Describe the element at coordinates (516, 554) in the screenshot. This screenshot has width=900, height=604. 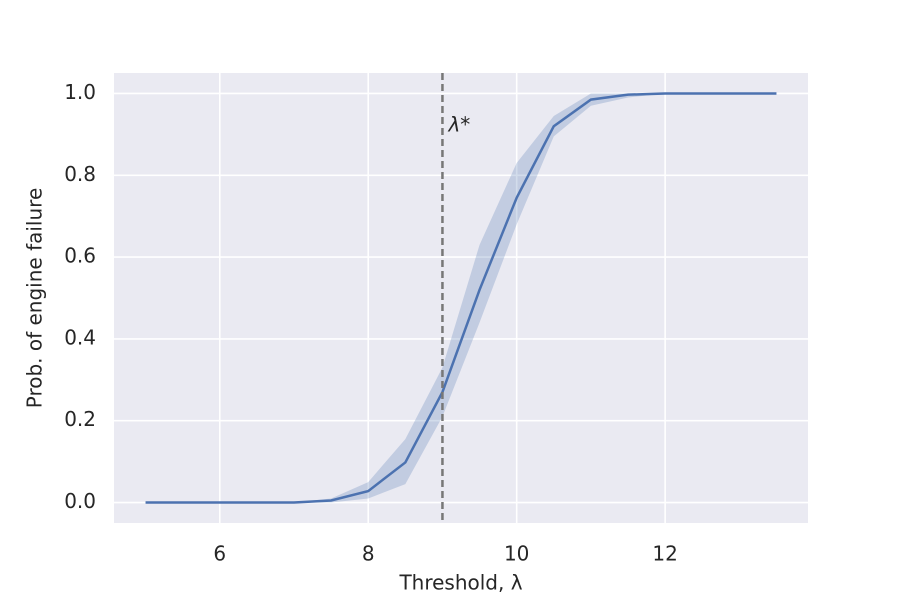
I see `x-tick-label: 10` at that location.